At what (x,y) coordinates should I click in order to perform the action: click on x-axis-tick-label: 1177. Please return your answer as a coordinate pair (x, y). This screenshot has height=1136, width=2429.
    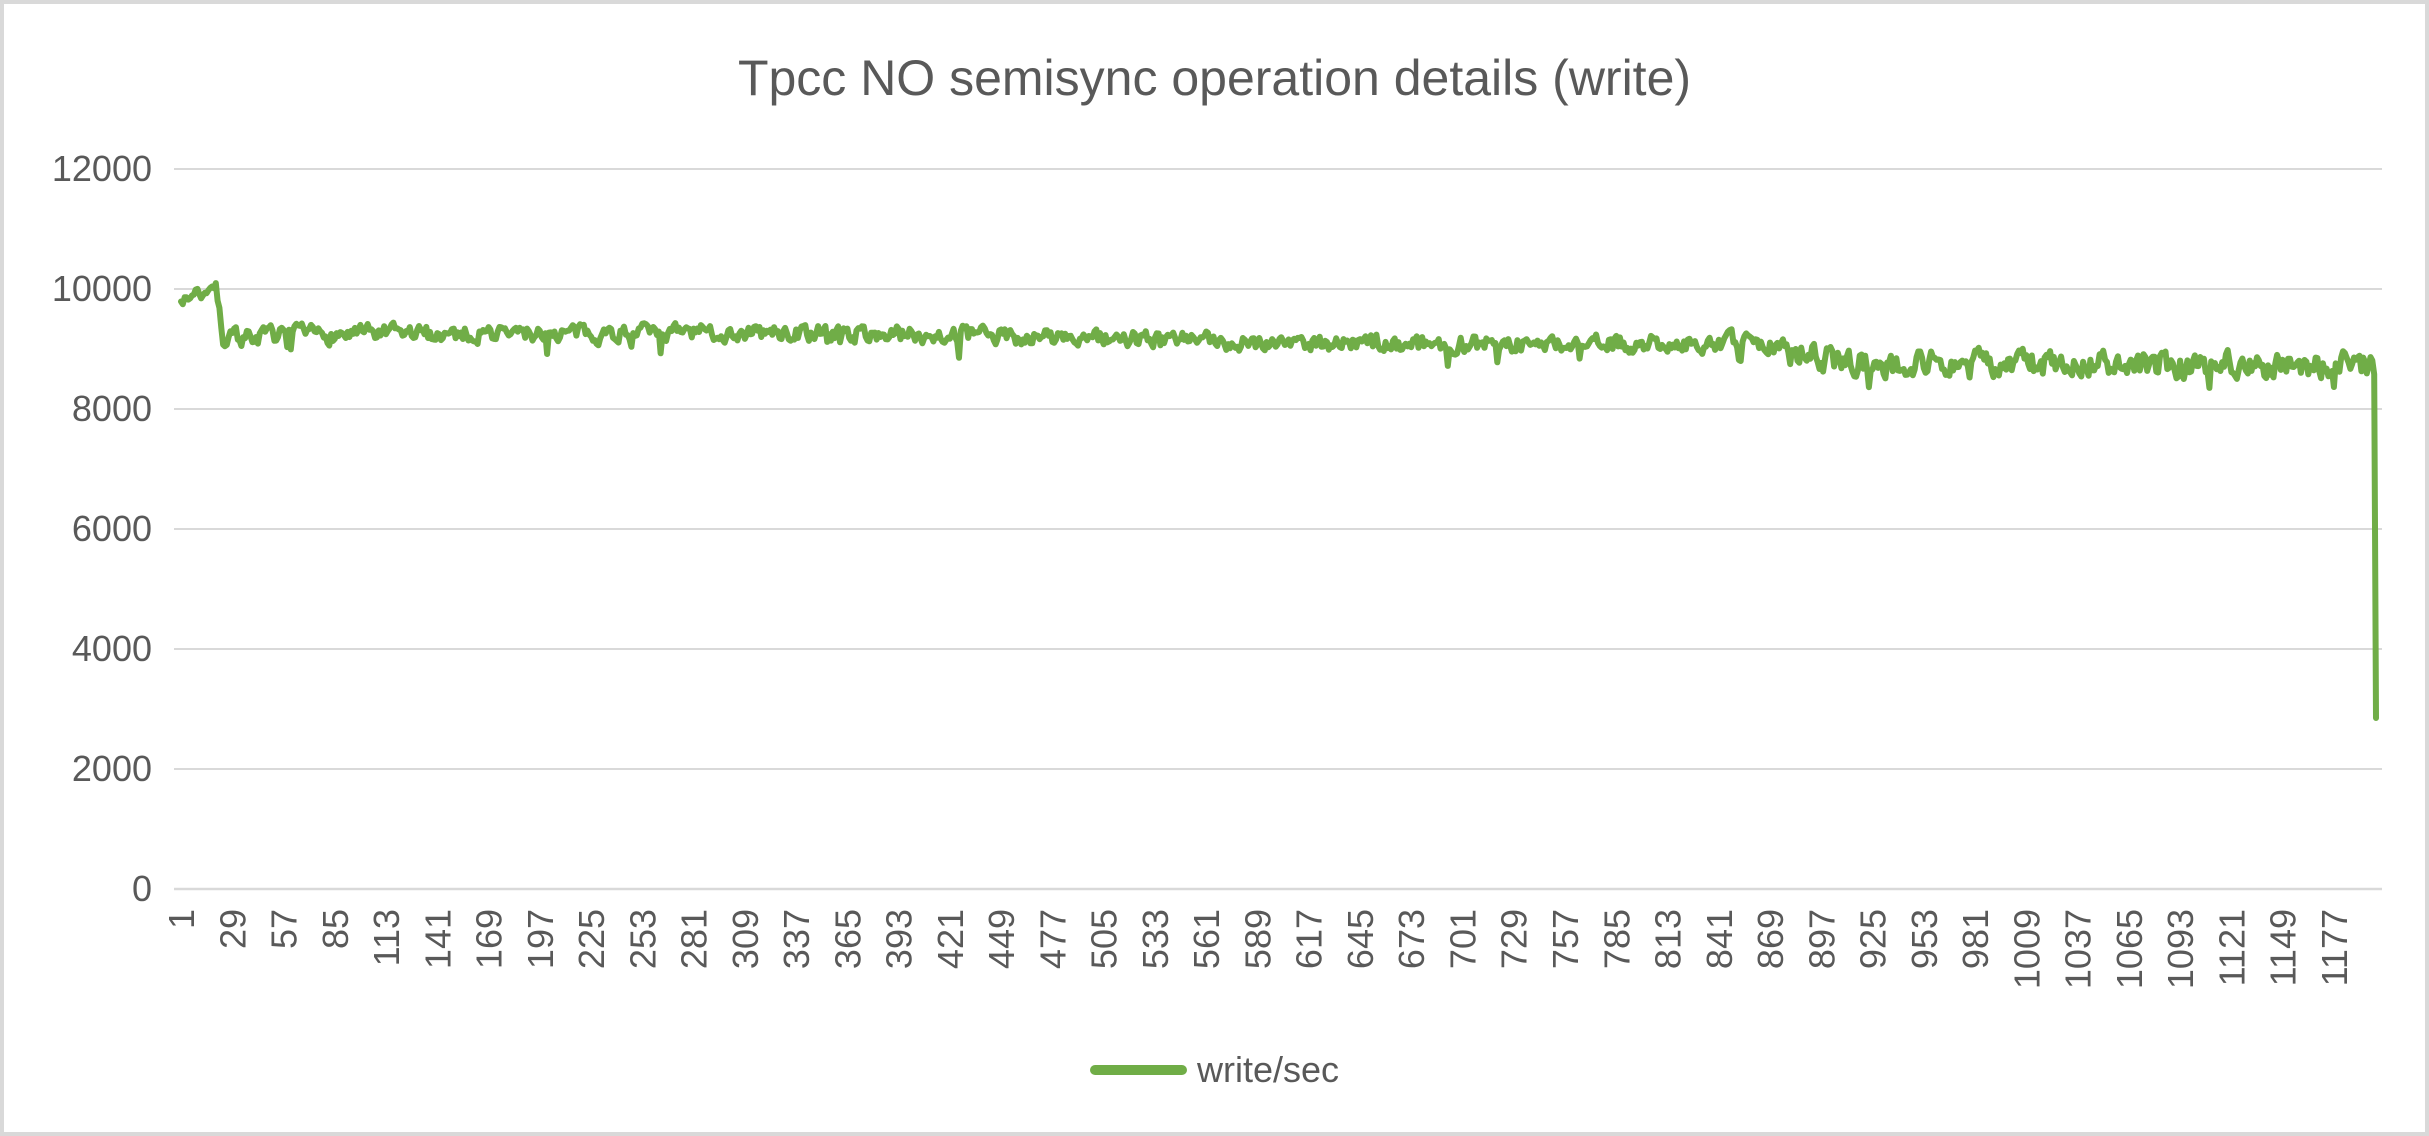
    Looking at the image, I should click on (2334, 947).